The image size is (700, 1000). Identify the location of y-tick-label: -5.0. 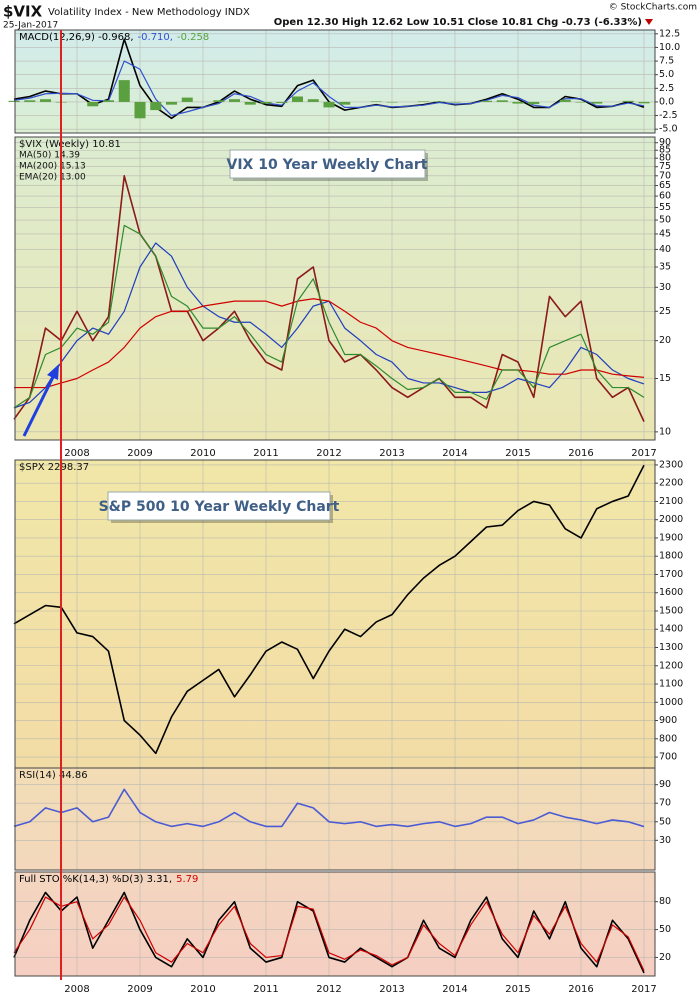
(668, 129).